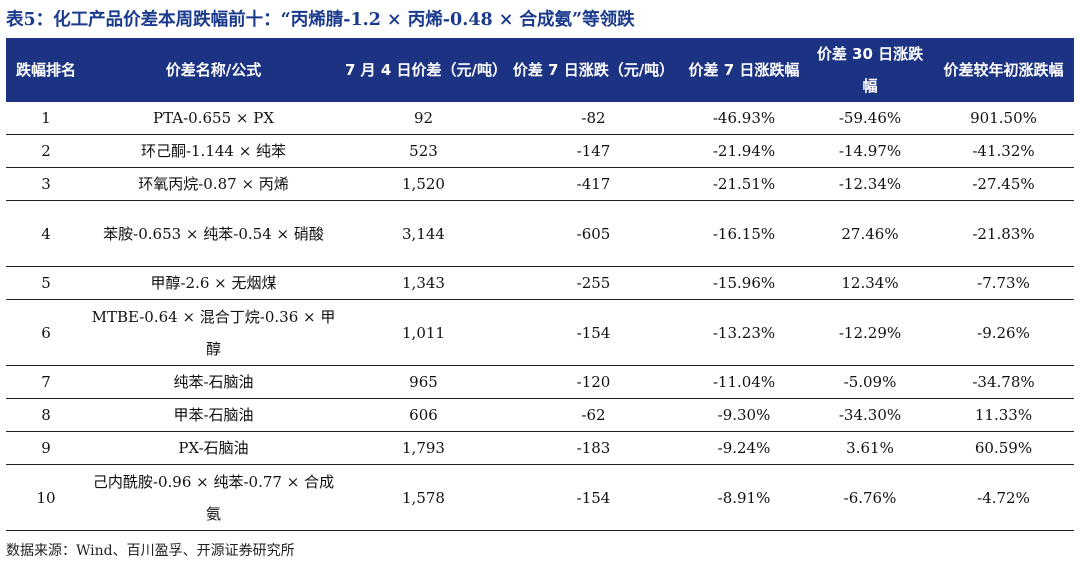 The height and width of the screenshot is (573, 1080). What do you see at coordinates (46, 233) in the screenshot?
I see `cell-rank: 4` at bounding box center [46, 233].